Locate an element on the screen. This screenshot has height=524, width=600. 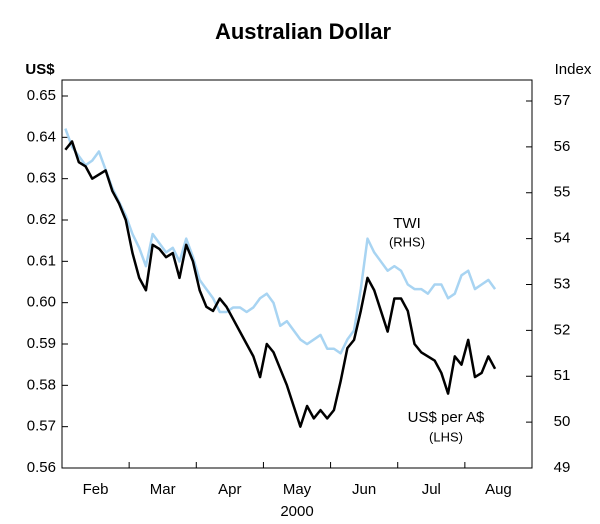
chart-title: Australian Dollar is located at coordinates (303, 31).